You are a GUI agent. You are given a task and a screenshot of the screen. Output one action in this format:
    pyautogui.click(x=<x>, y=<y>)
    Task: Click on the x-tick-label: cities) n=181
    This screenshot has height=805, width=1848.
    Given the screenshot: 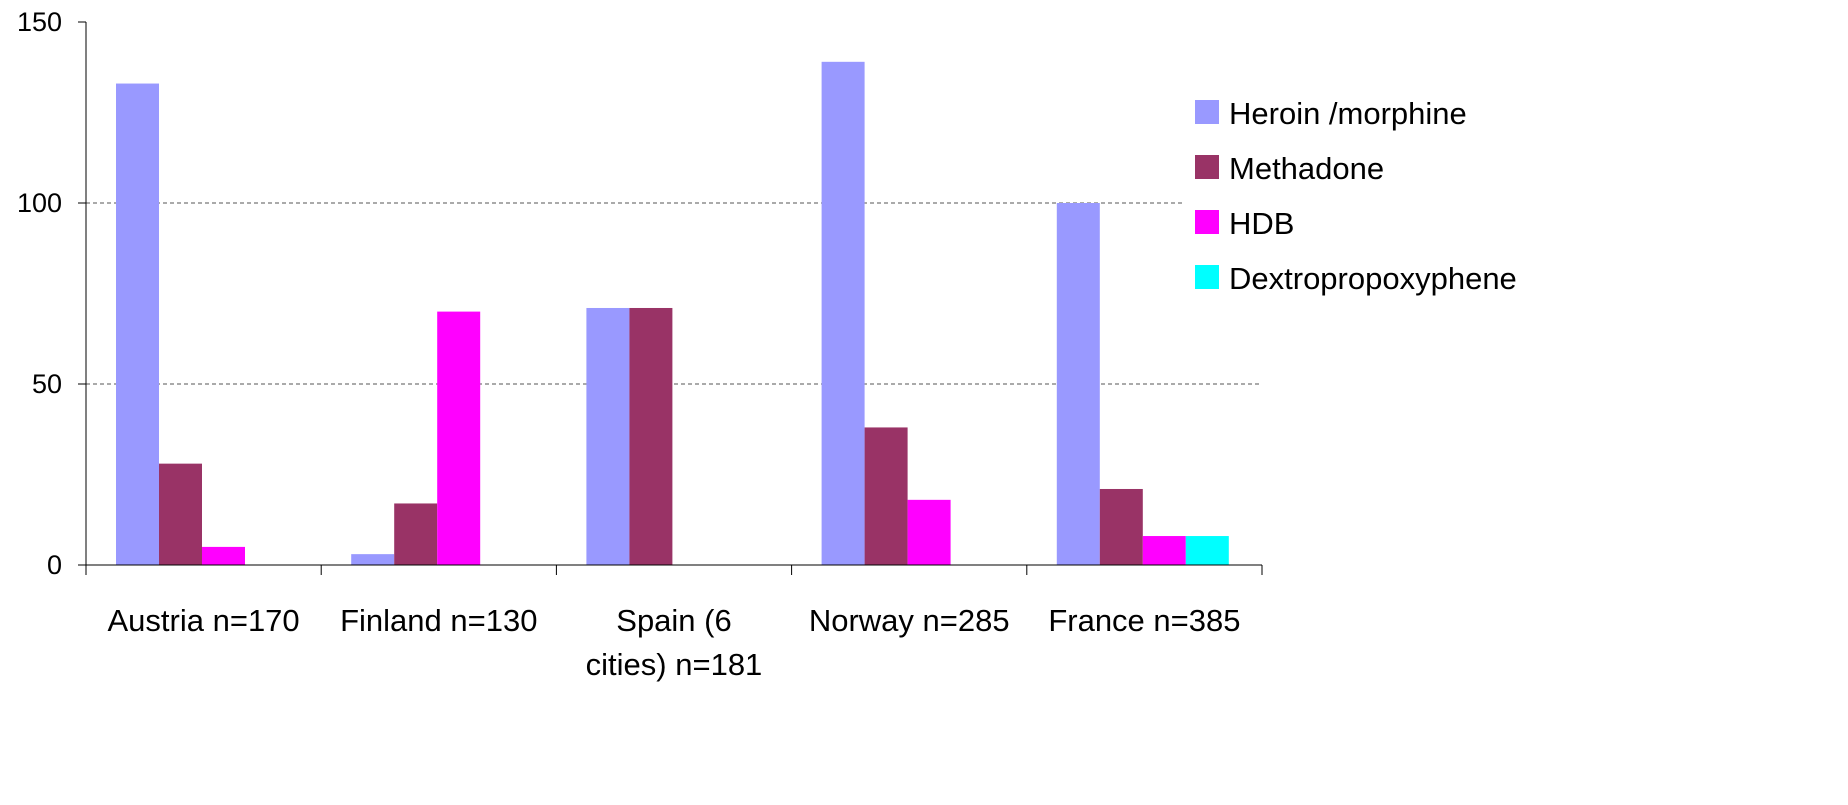 What is the action you would take?
    pyautogui.click(x=674, y=664)
    